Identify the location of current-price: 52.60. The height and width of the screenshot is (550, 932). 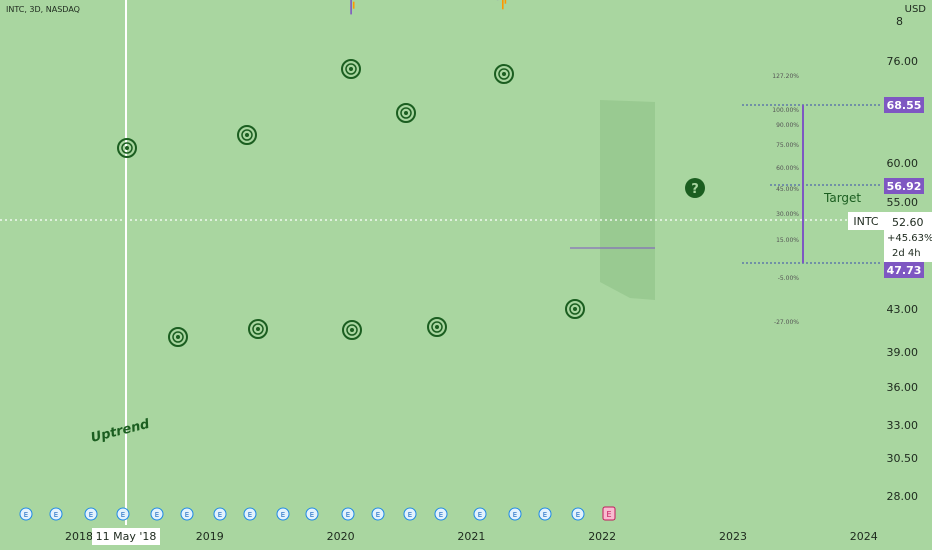
(908, 222).